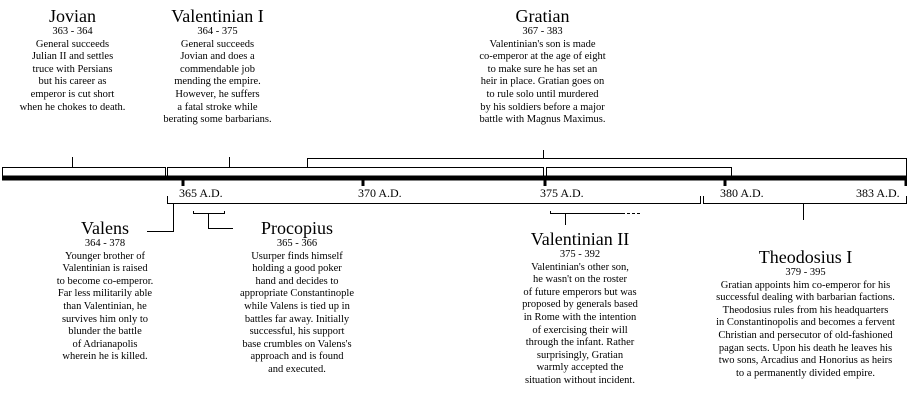 This screenshot has width=907, height=407. Describe the element at coordinates (297, 306) in the screenshot. I see `ruler-description-line: while Valens is tied up in` at that location.